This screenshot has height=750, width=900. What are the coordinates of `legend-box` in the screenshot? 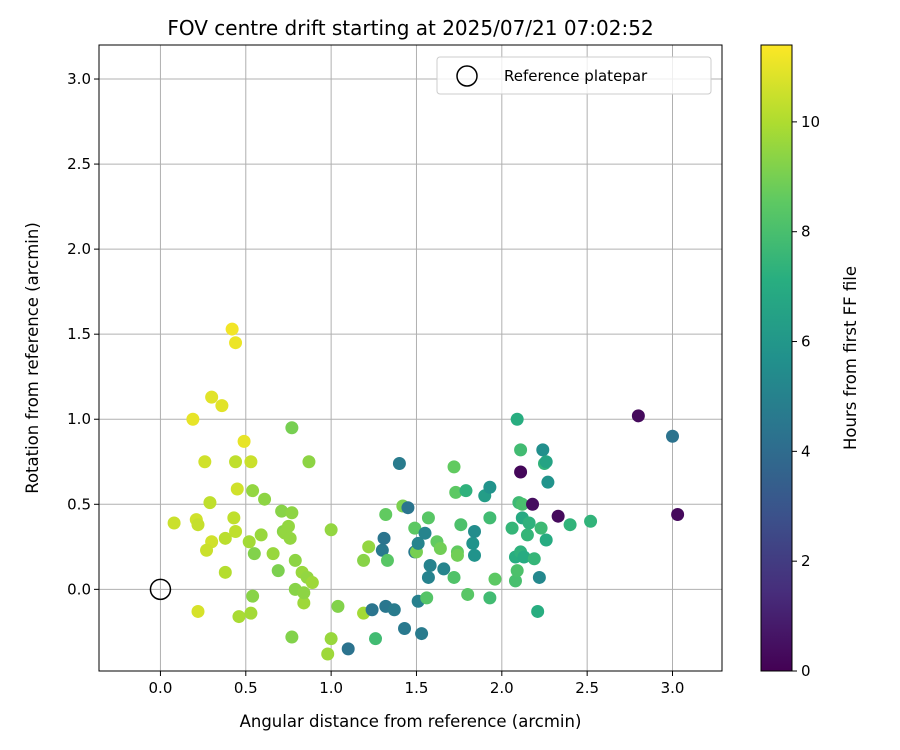 It's located at (574, 75).